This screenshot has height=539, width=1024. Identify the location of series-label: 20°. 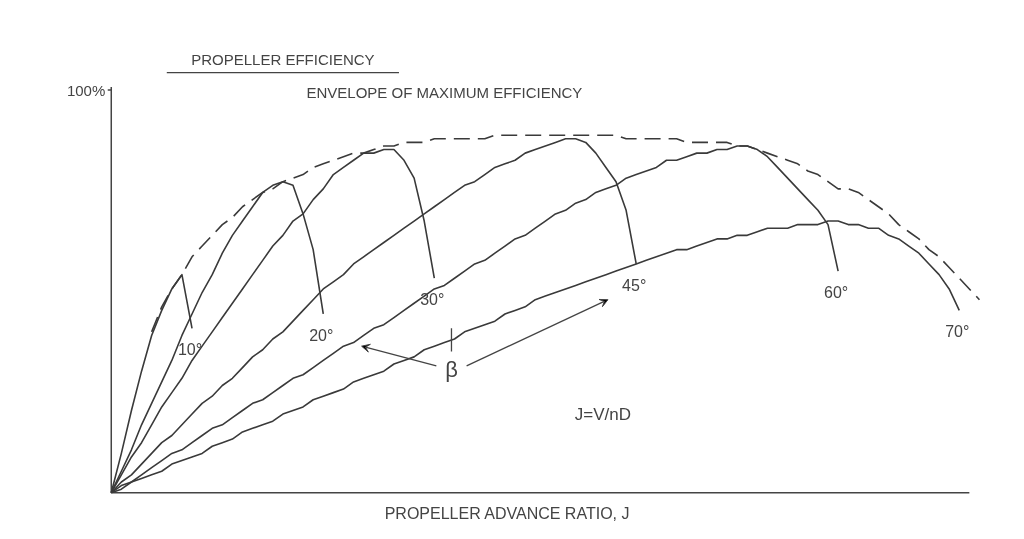
(321, 335).